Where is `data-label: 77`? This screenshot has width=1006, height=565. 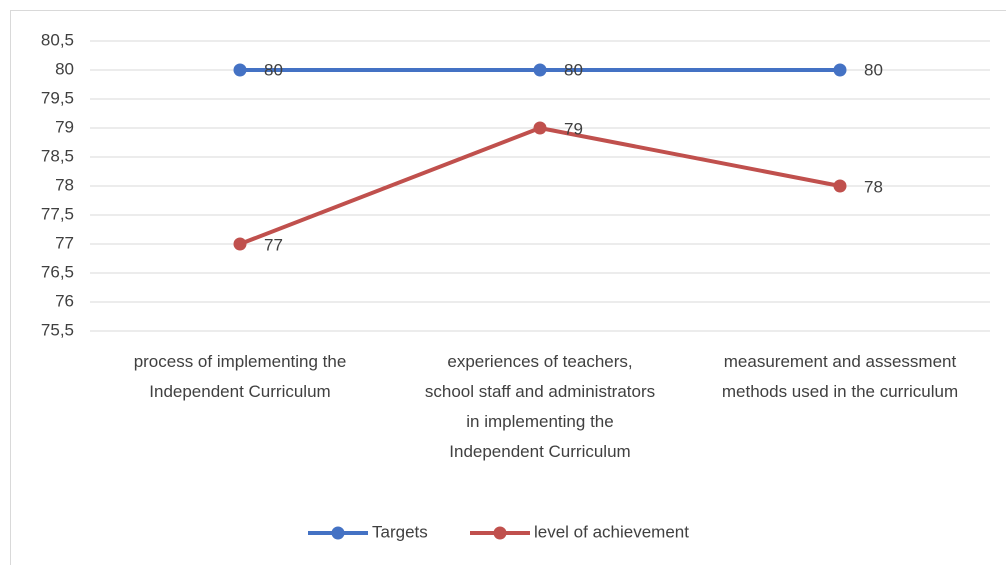
data-label: 77 is located at coordinates (273, 244).